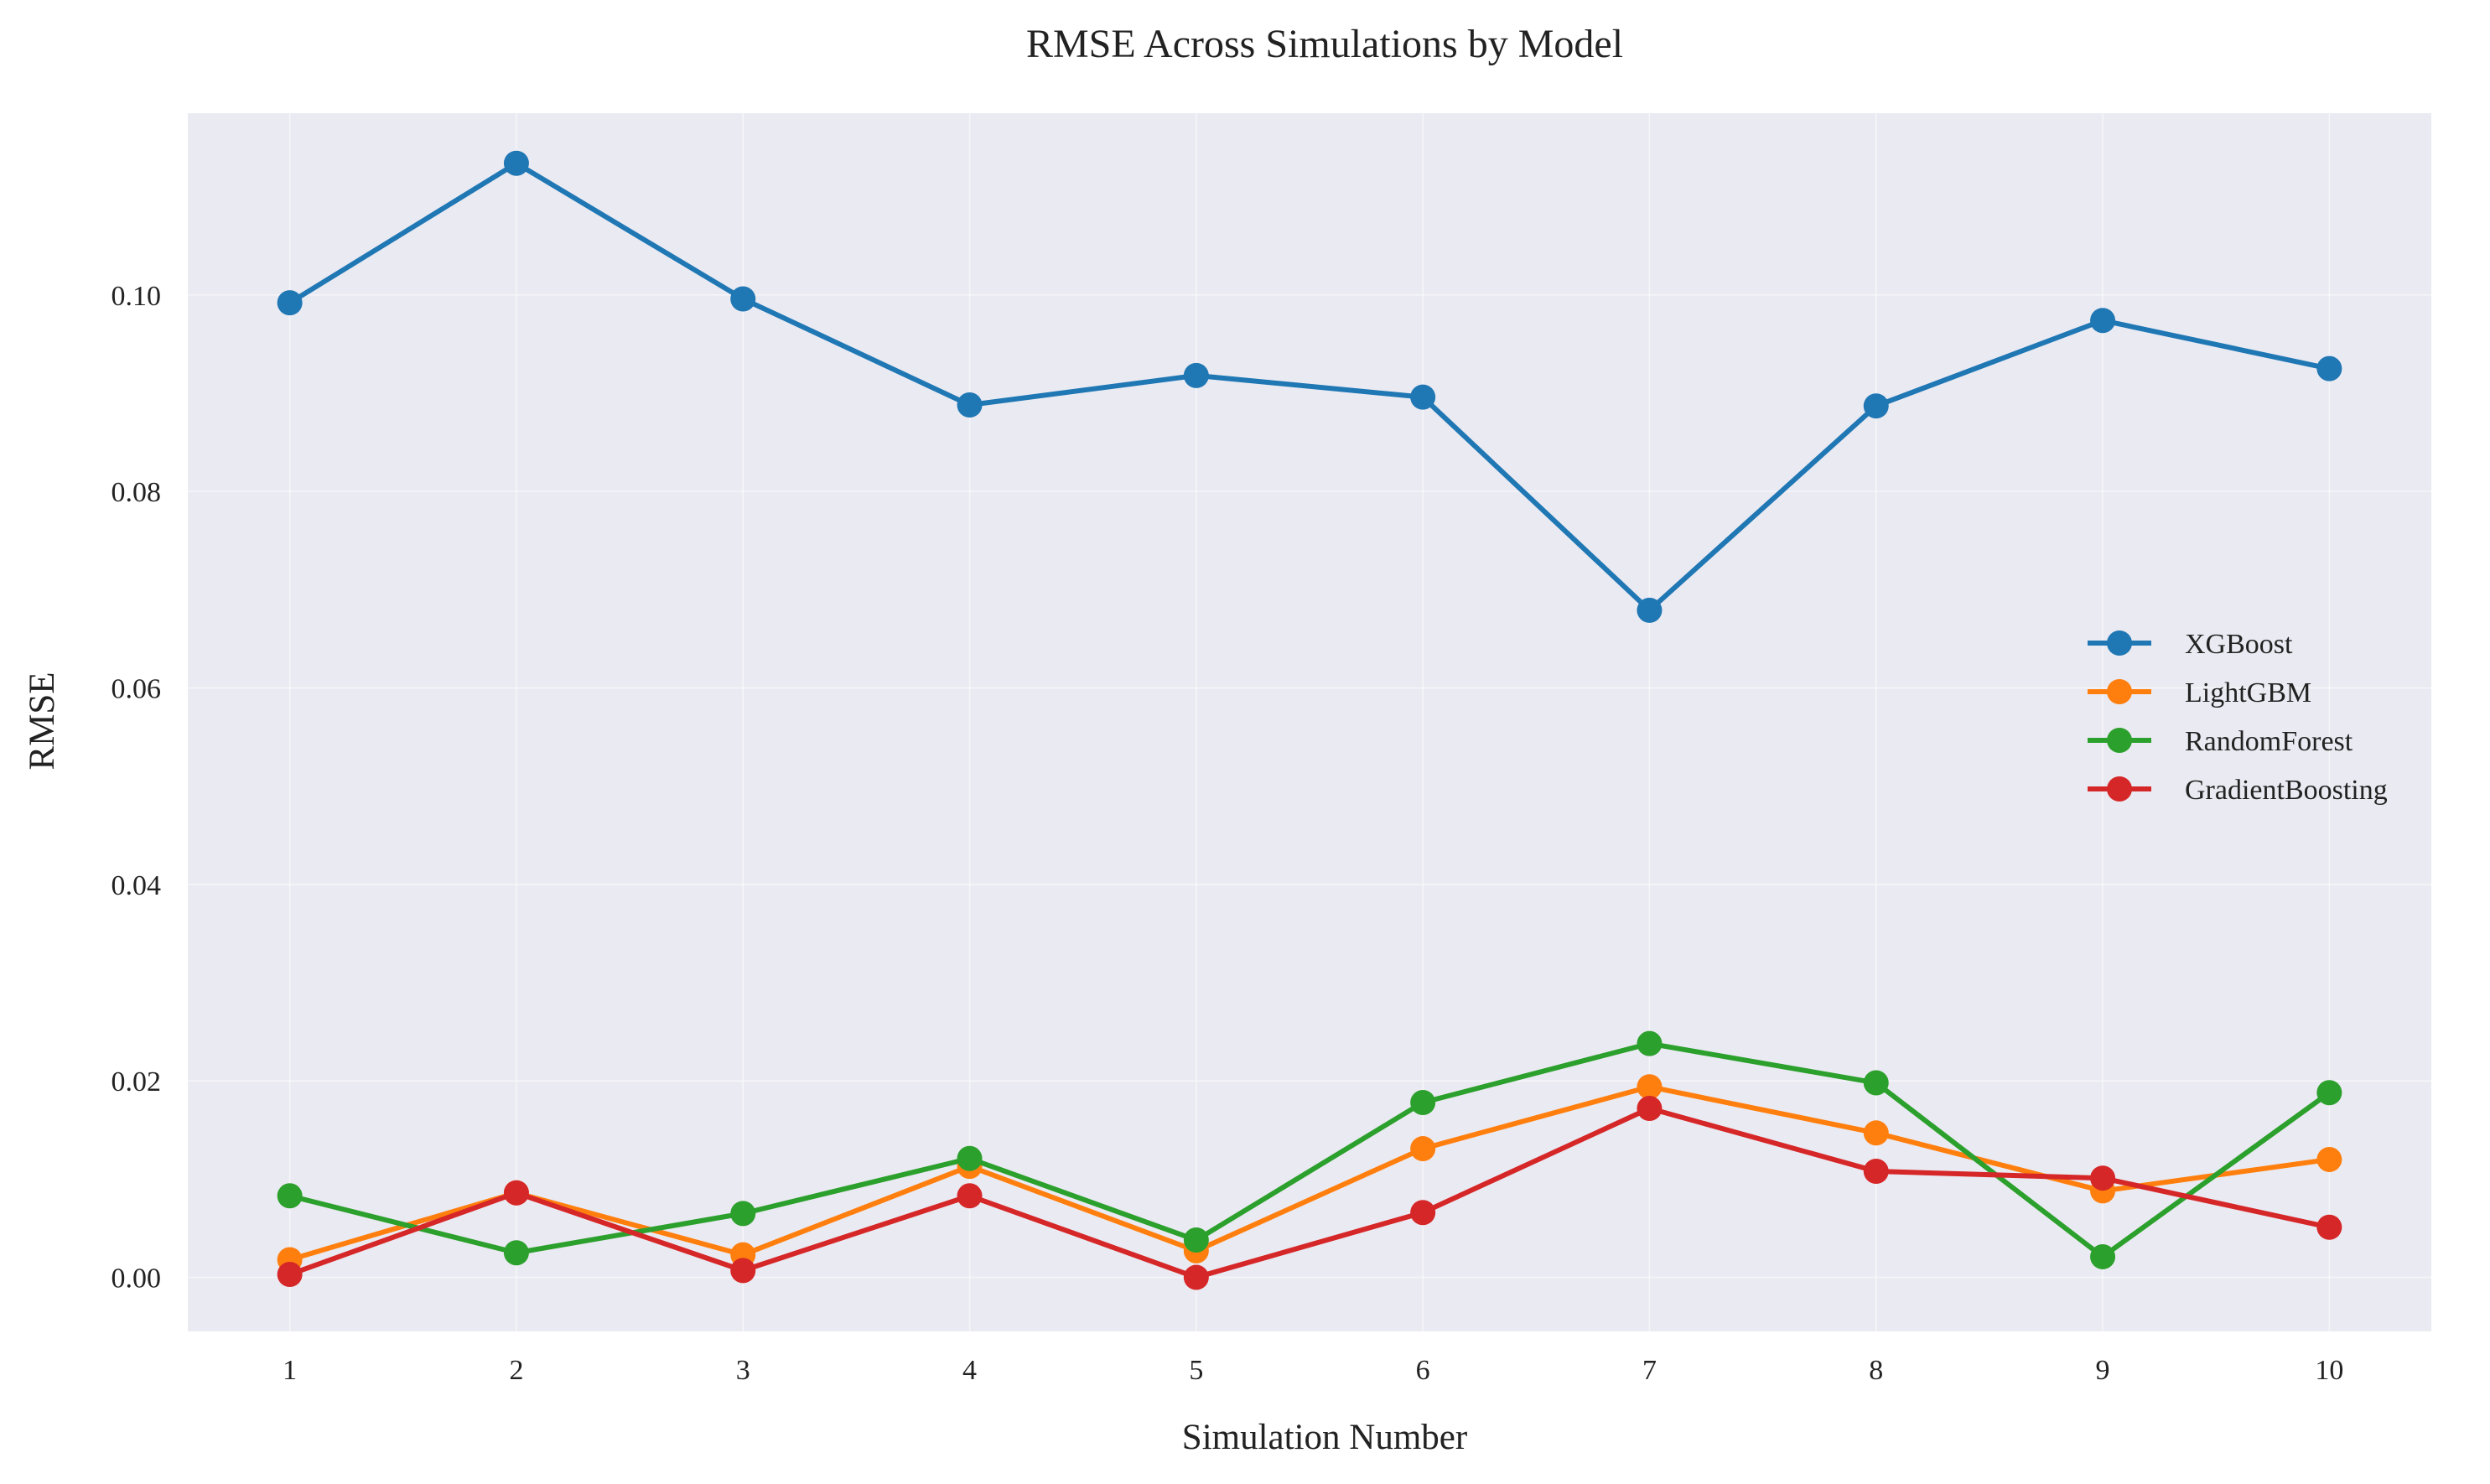  I want to click on legend-item-lightgbm: LightGBM, so click(2199, 692).